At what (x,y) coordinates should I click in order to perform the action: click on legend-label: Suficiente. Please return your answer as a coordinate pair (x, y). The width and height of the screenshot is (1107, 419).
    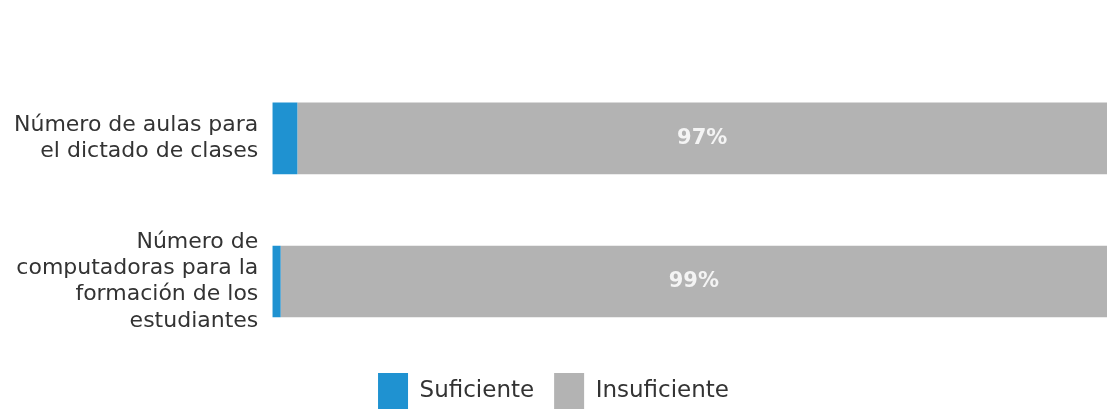
    Looking at the image, I should click on (477, 388).